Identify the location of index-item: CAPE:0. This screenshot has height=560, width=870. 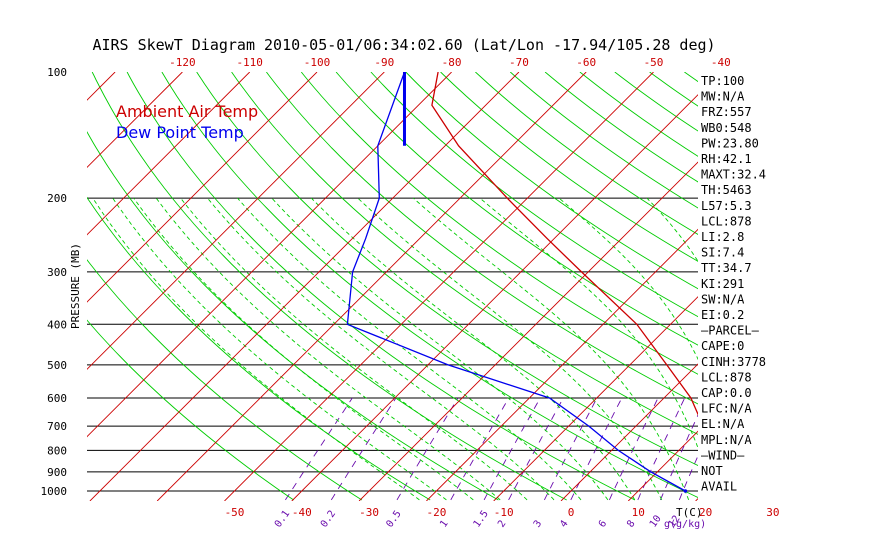
(722, 346).